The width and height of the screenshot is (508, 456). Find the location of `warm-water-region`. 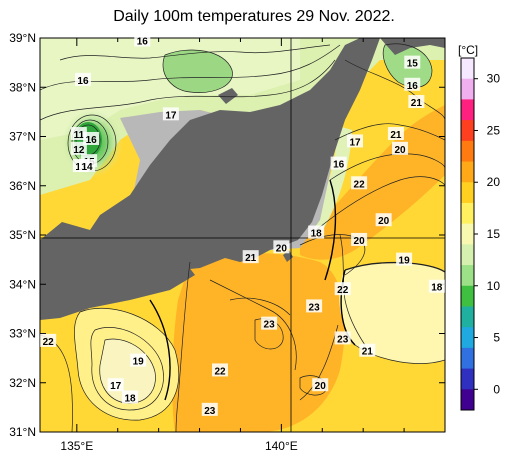

warm-water-region is located at coordinates (258, 342).